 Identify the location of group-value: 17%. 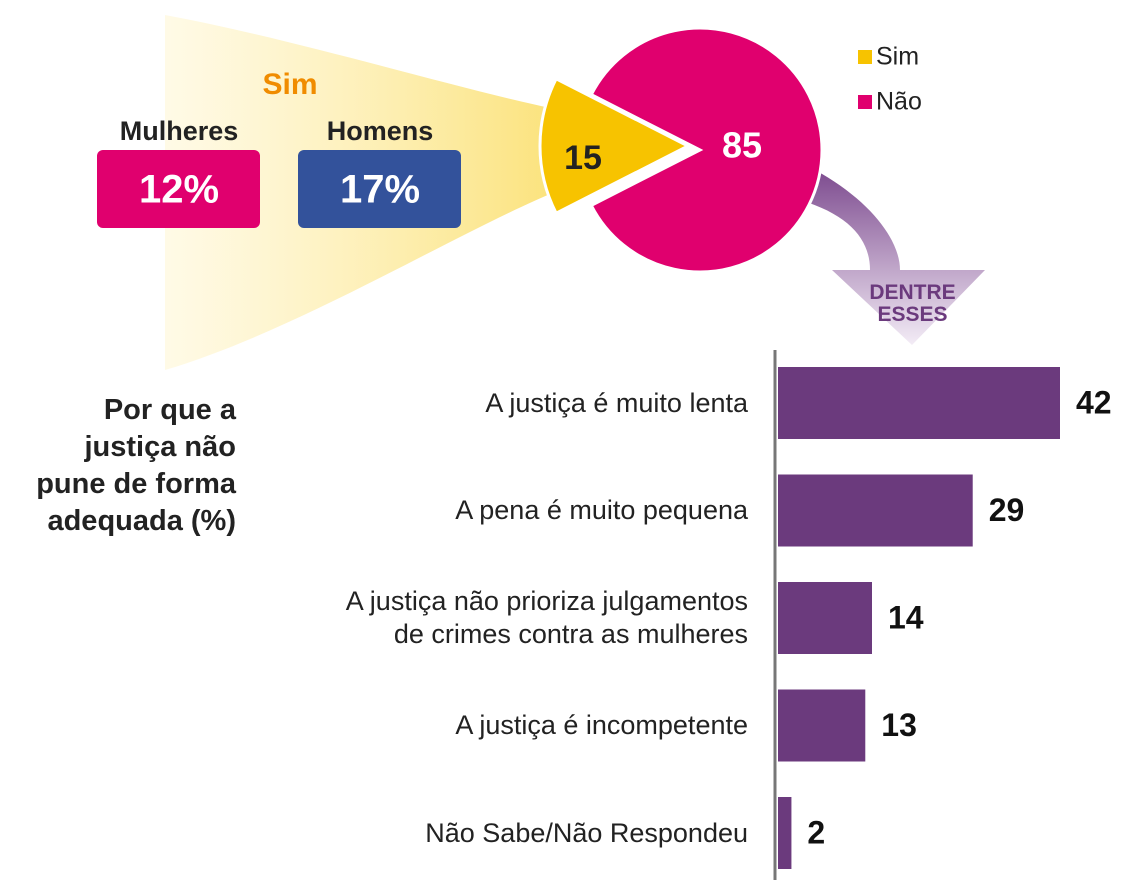
(380, 190).